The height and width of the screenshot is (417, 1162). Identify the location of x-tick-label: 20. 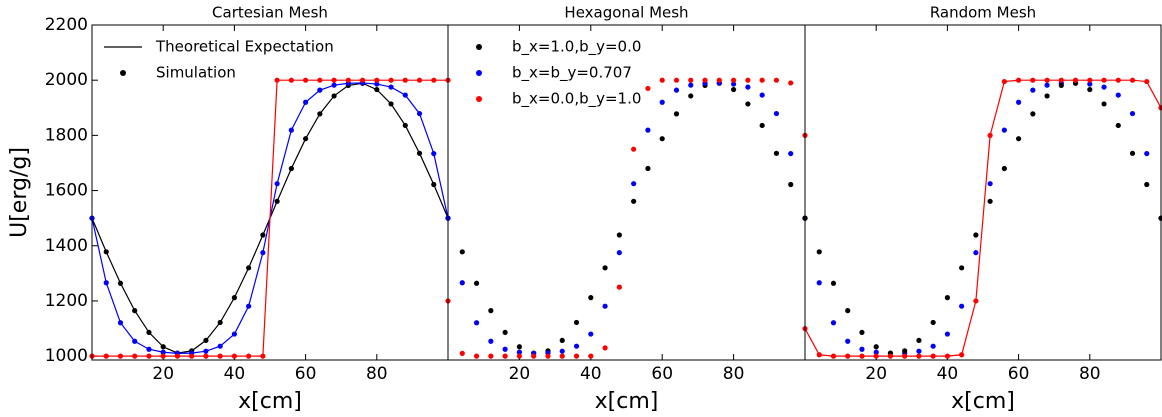
(876, 374).